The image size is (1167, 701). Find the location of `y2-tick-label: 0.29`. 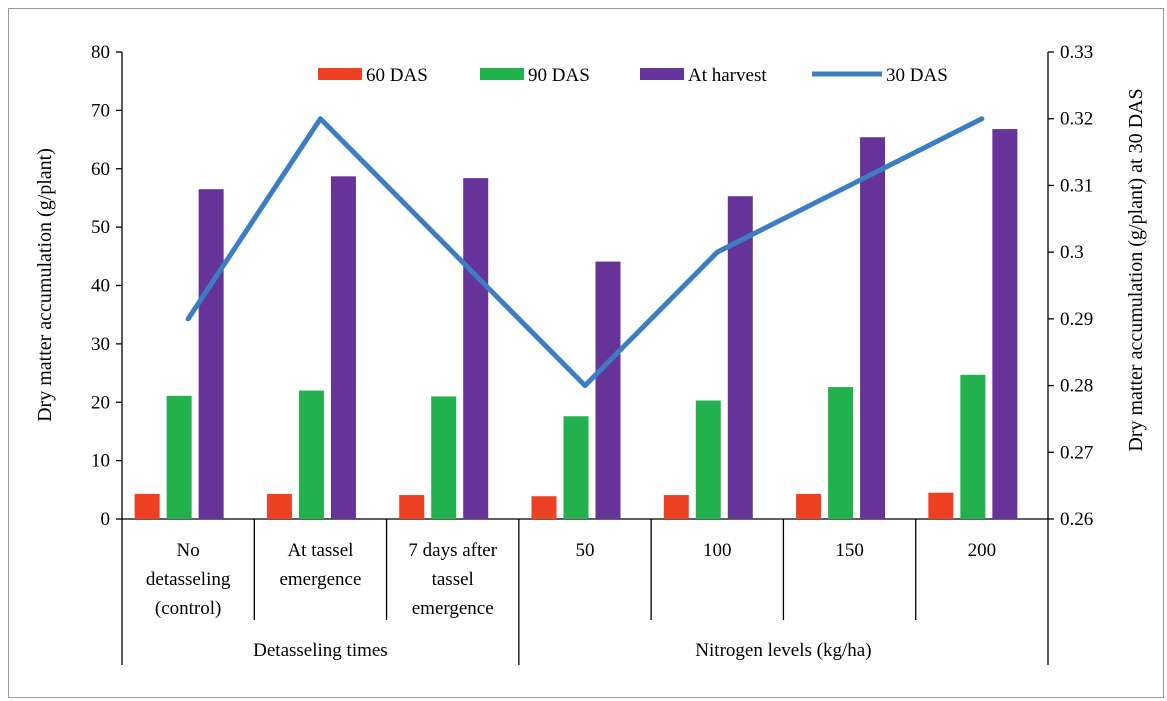

y2-tick-label: 0.29 is located at coordinates (1076, 319).